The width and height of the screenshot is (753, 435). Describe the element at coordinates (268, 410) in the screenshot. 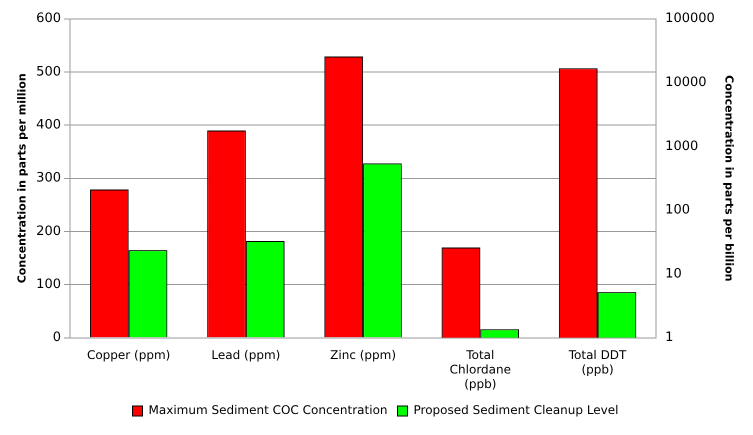

I see `legend-label: Maximum Sediment COC Concentration` at that location.